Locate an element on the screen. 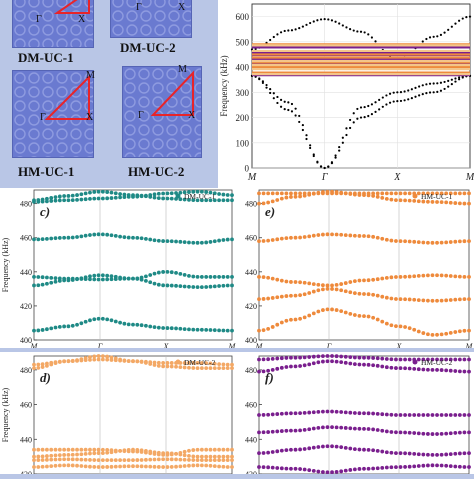 Image resolution: width=474 pixels, height=479 pixels. point-label-gamma: Γ is located at coordinates (43, 117).